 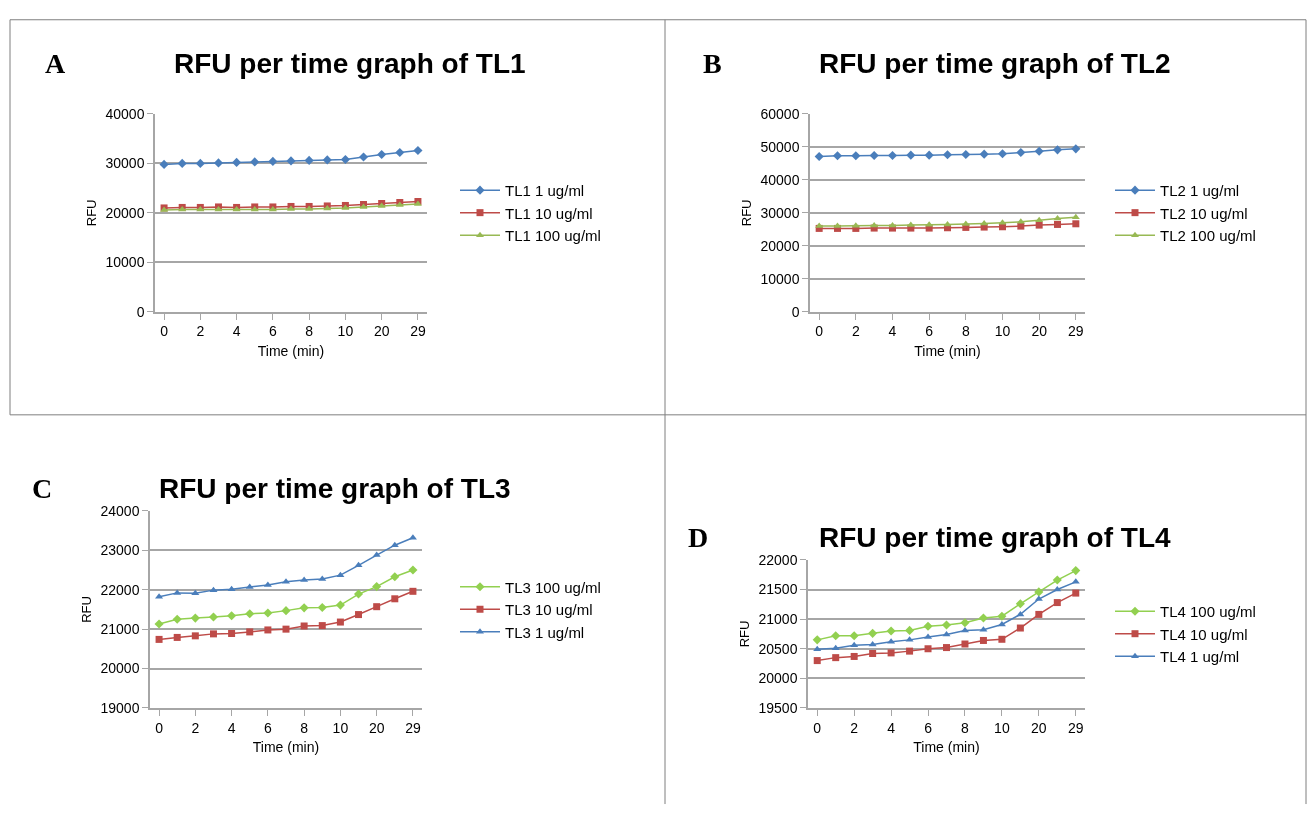 What do you see at coordinates (995, 63) in the screenshot?
I see `chart-title: RFU per time graph of TL2` at bounding box center [995, 63].